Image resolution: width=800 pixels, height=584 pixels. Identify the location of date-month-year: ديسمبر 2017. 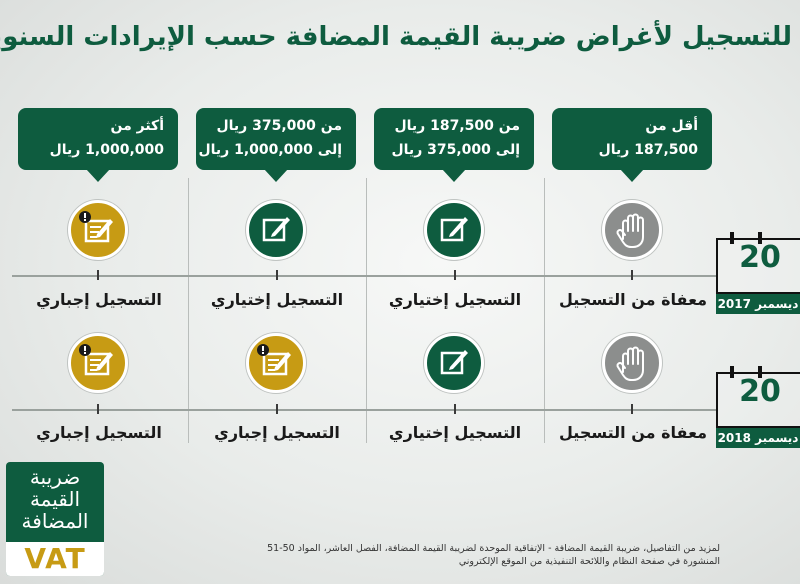
(758, 304).